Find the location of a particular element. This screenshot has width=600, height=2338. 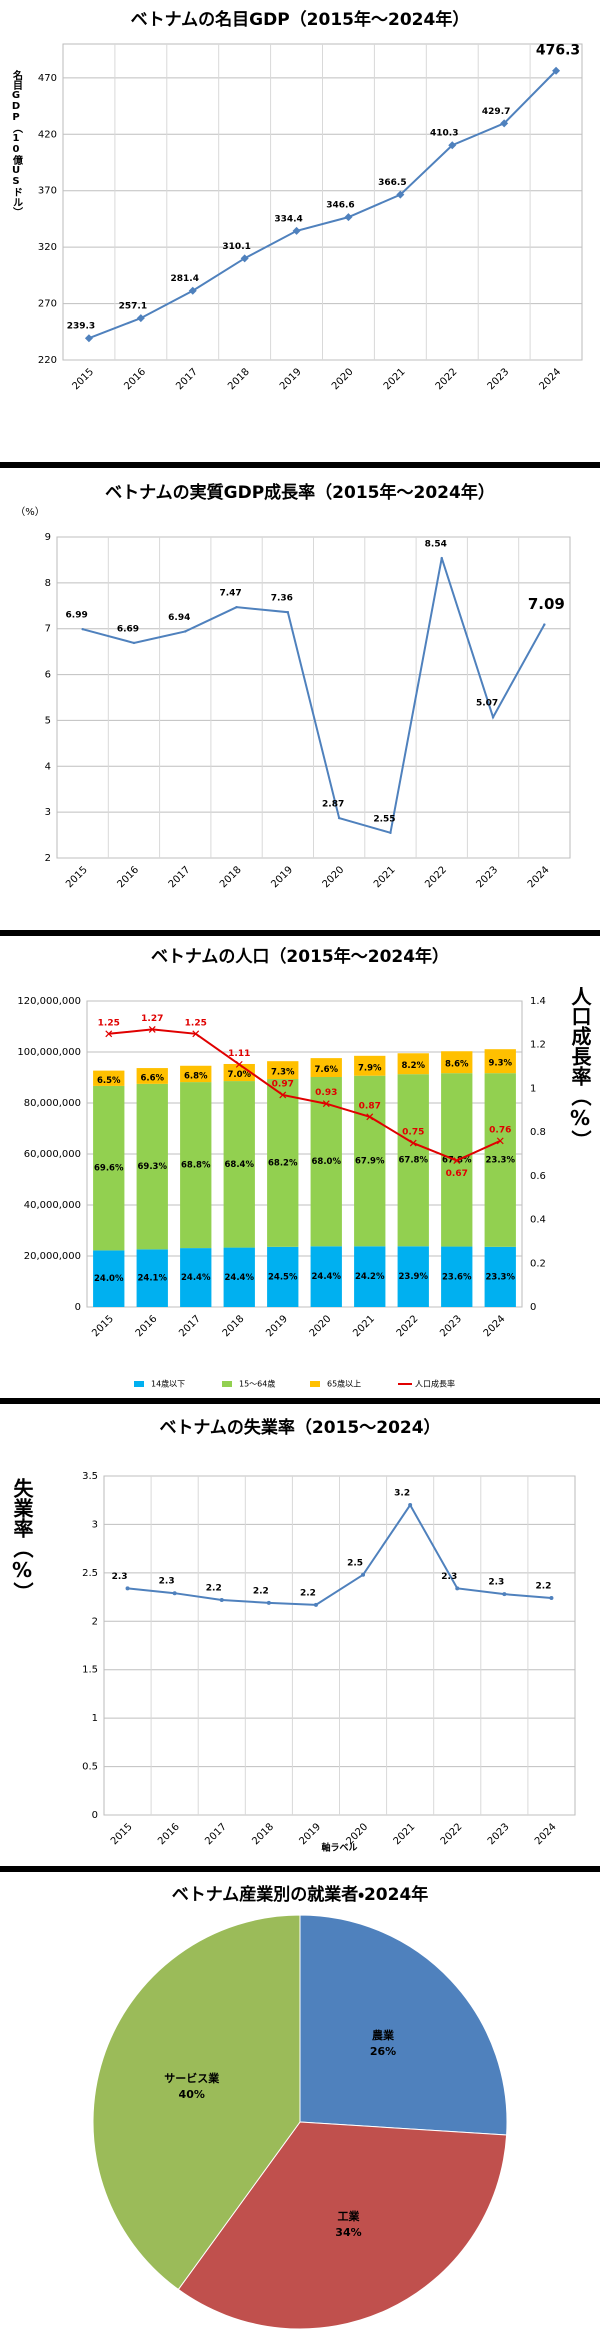

slice-name: サービス業 is located at coordinates (192, 2078).